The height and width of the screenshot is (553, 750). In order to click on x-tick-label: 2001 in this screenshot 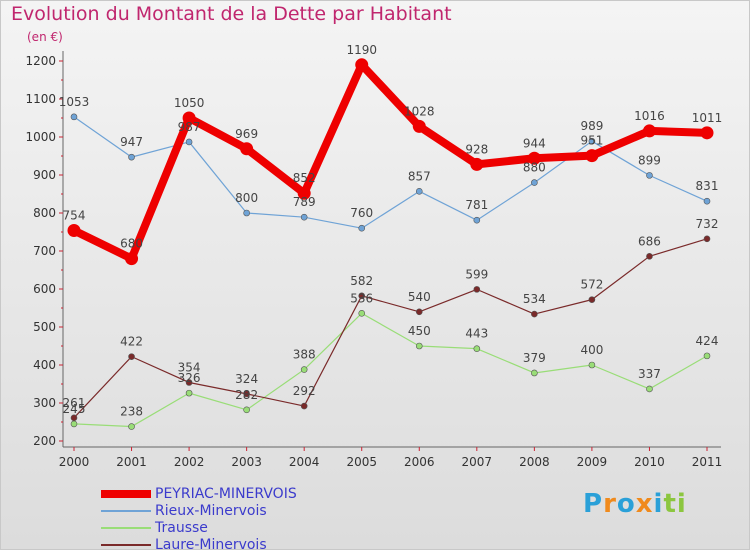, I will do `click(131, 462)`.